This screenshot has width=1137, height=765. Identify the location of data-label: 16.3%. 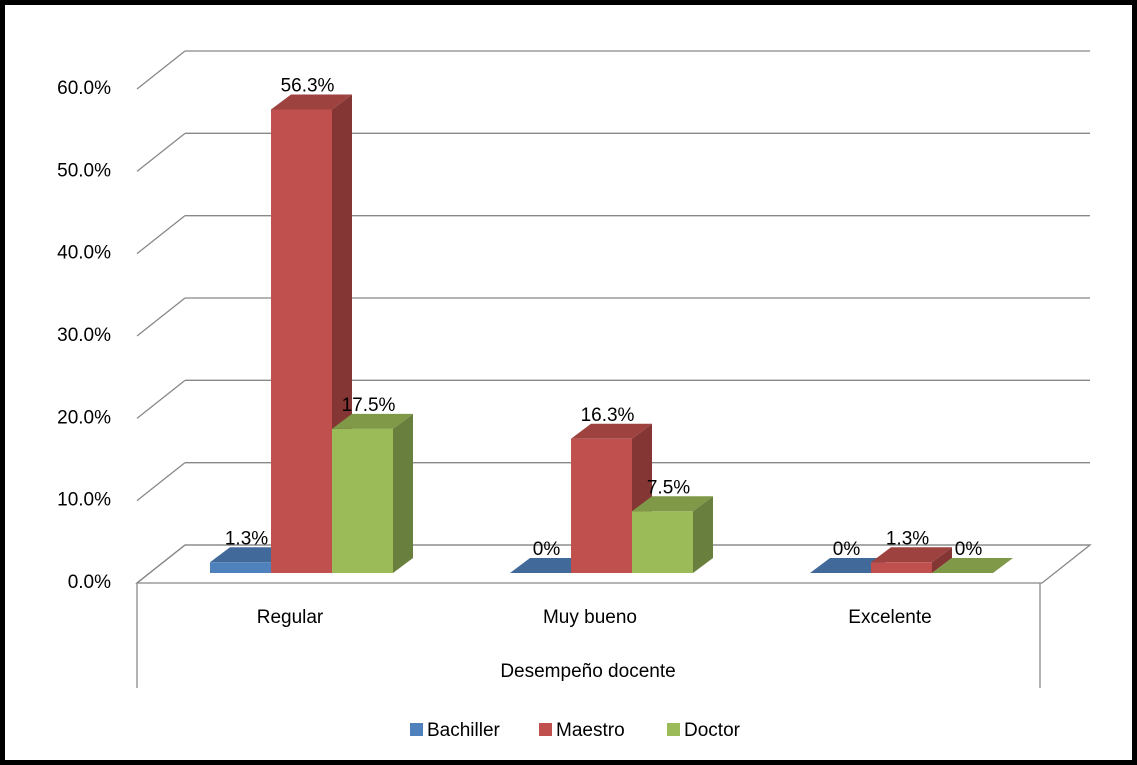
(608, 415).